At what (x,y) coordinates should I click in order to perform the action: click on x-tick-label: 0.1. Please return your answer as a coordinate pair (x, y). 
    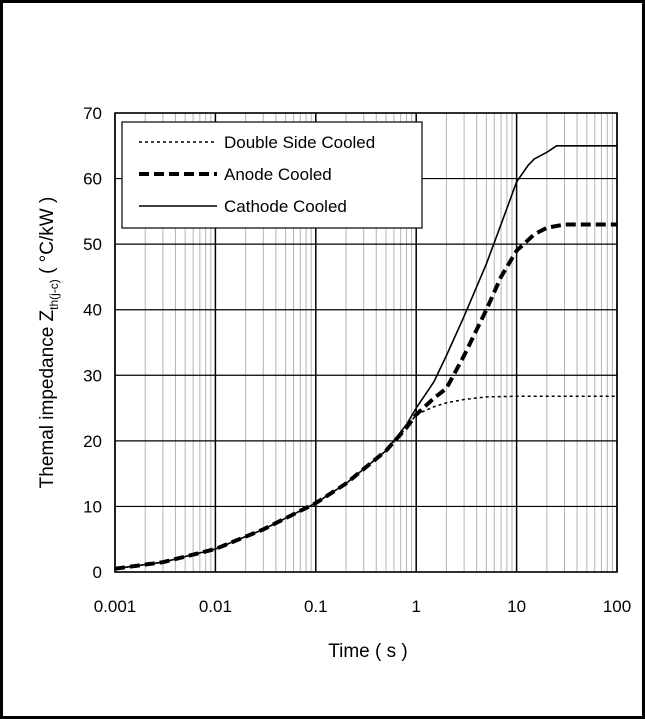
    Looking at the image, I should click on (316, 606).